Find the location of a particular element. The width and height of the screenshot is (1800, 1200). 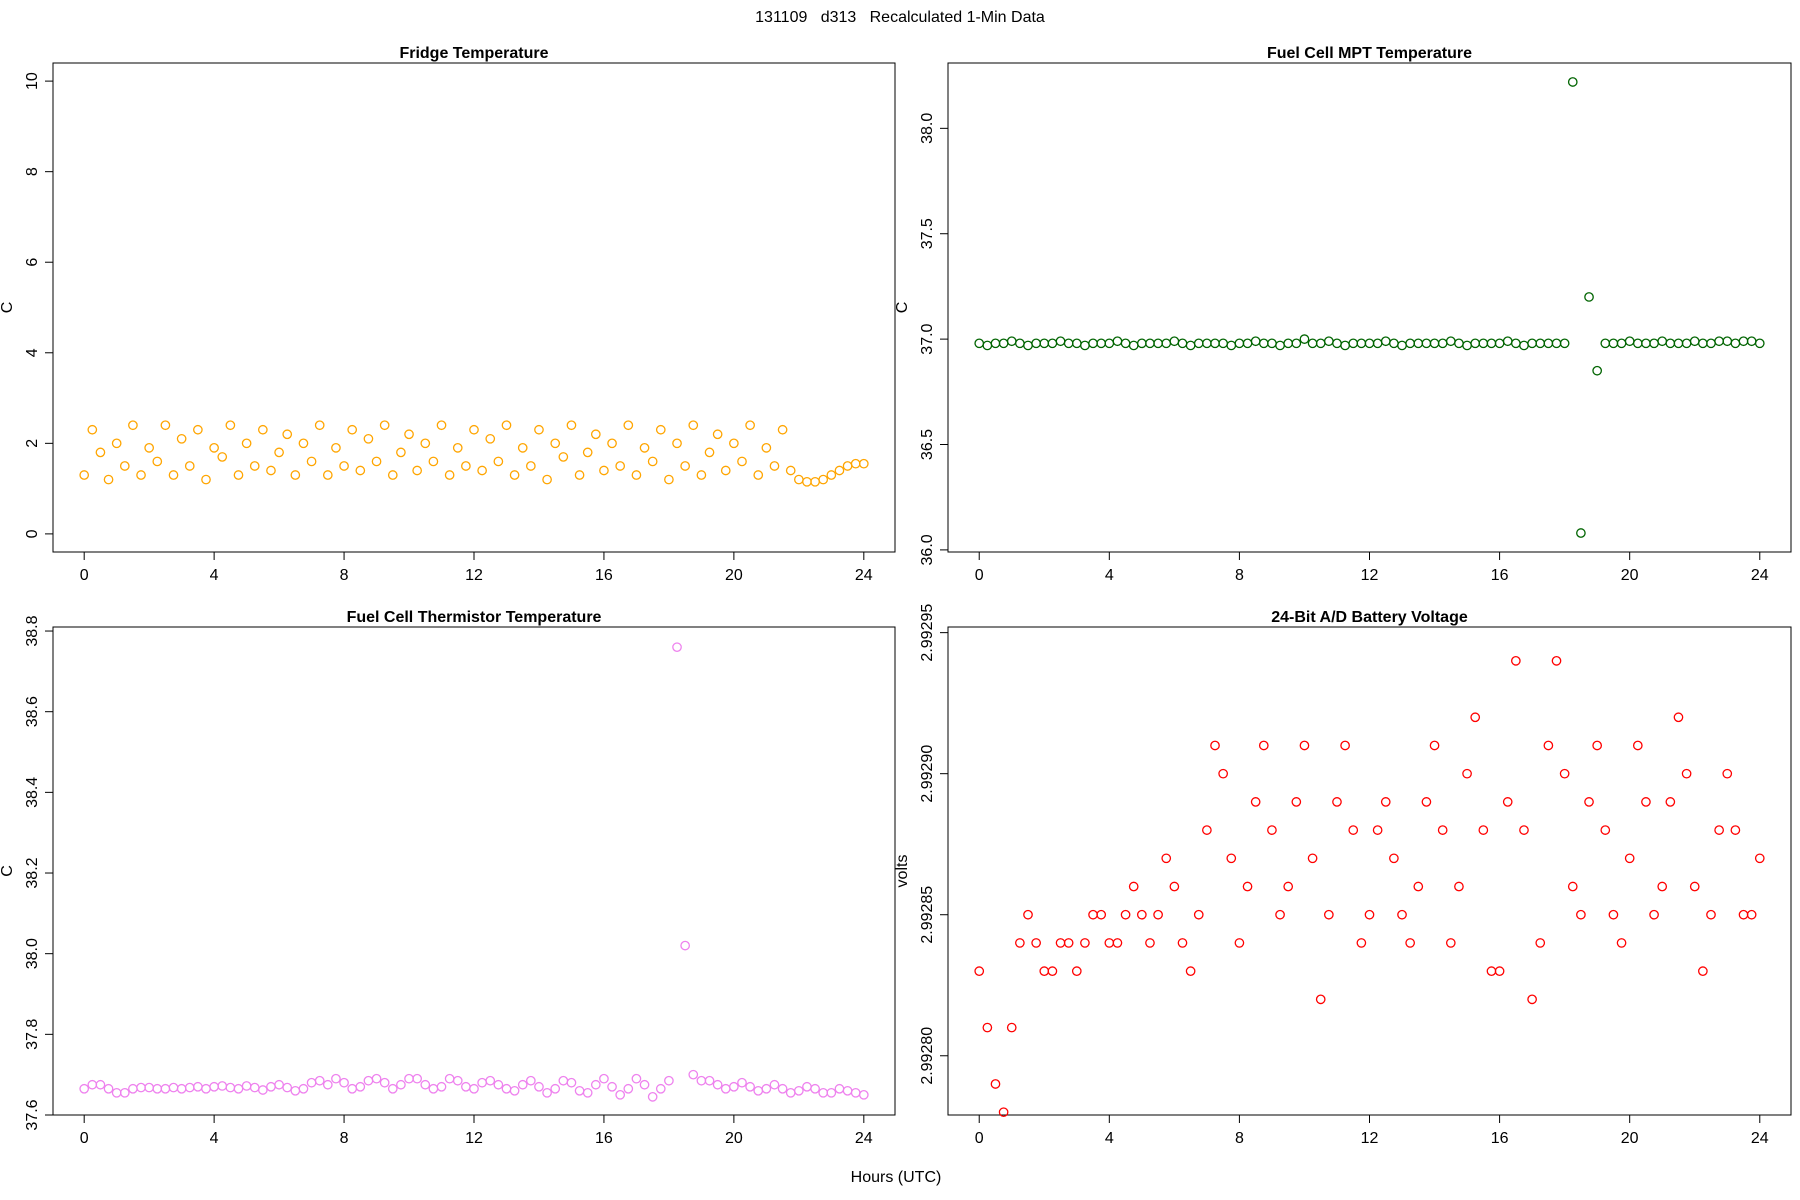

y-tick-label: 38.4 is located at coordinates (32, 792).